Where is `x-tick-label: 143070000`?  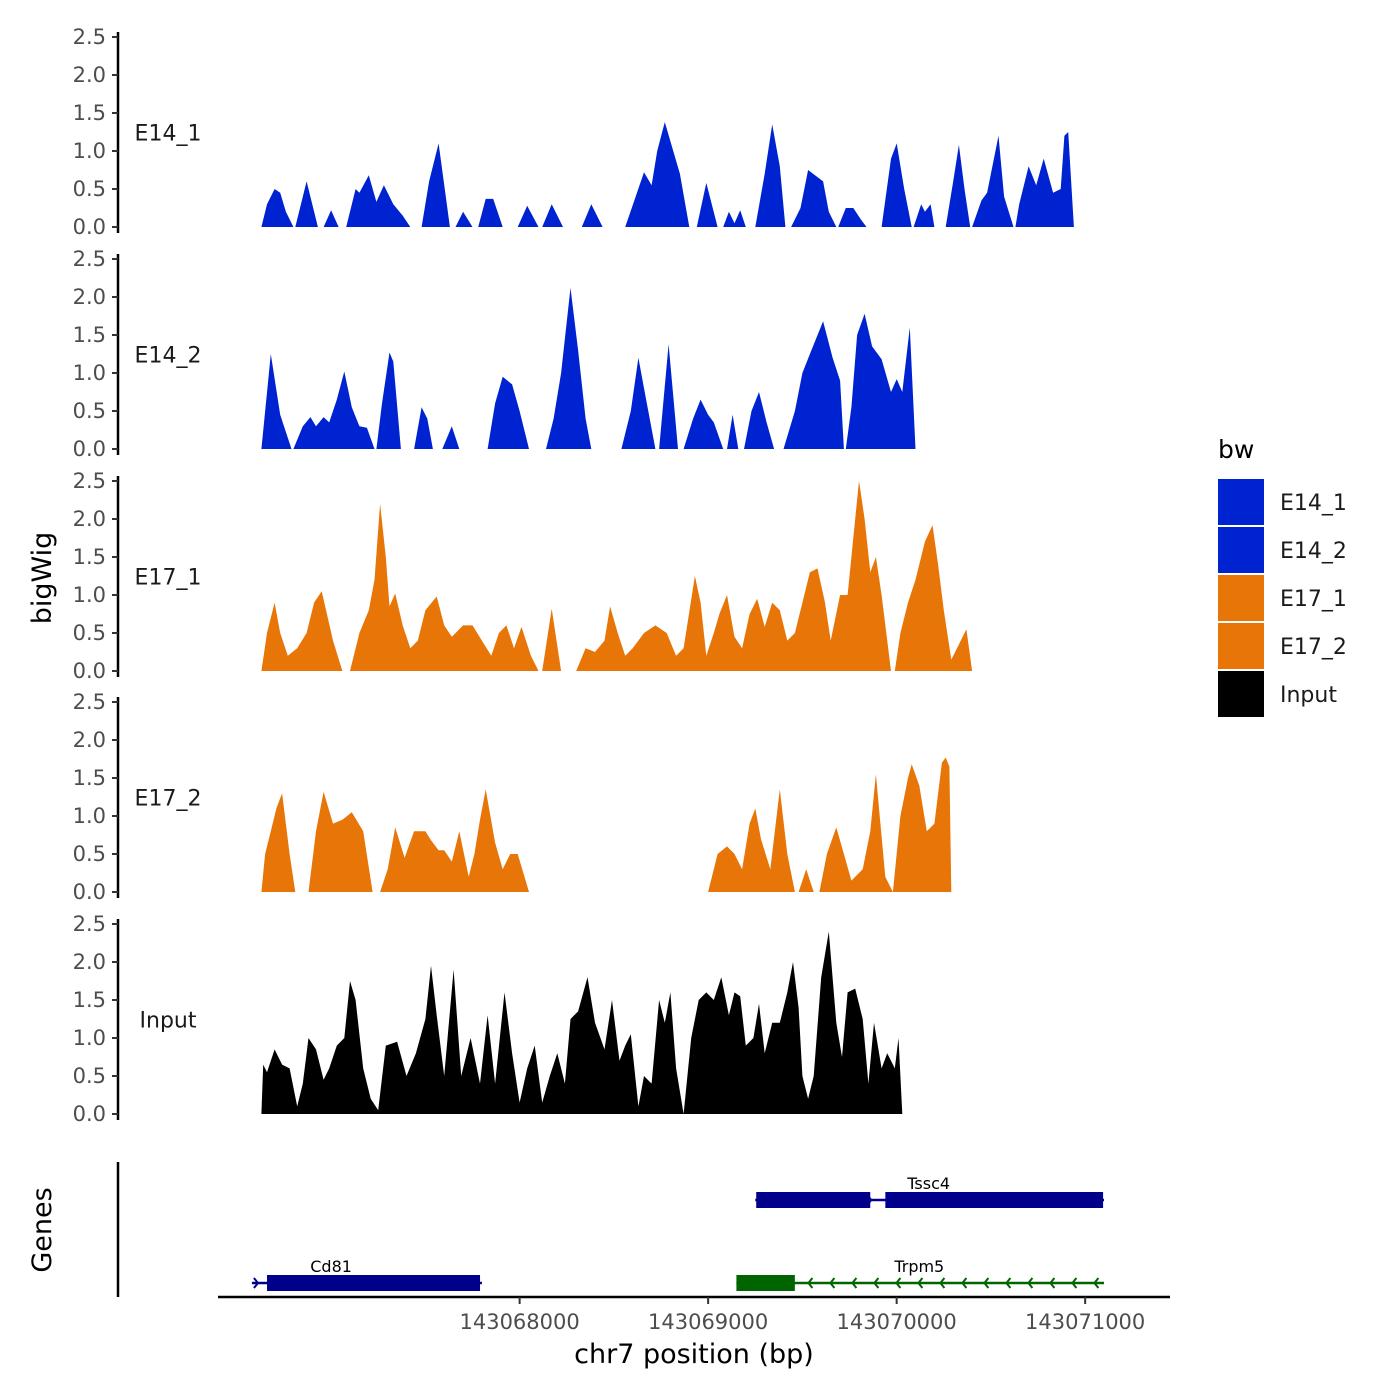
x-tick-label: 143070000 is located at coordinates (897, 1322).